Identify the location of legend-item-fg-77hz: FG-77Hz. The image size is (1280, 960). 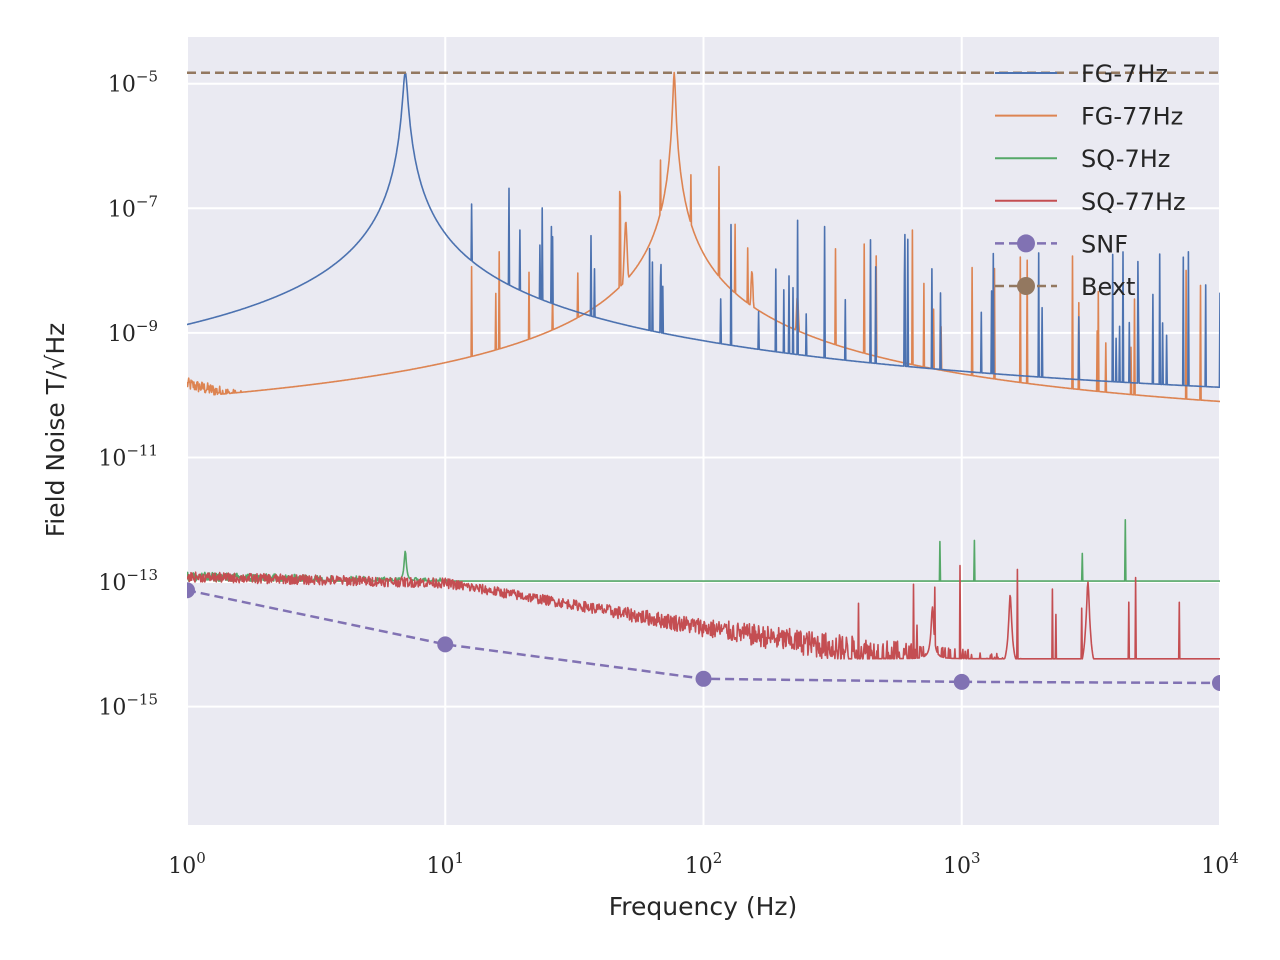
(1089, 117).